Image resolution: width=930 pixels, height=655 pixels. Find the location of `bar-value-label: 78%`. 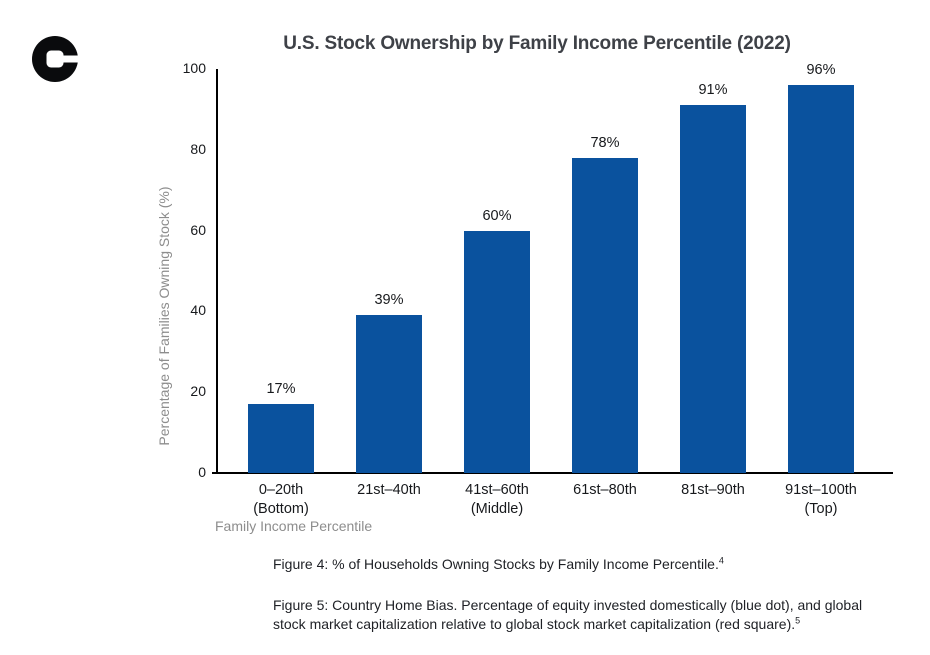

bar-value-label: 78% is located at coordinates (605, 143).